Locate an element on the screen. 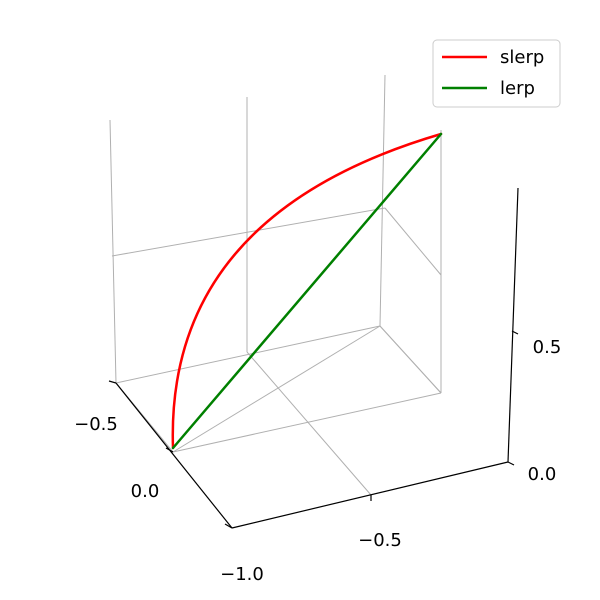 Image resolution: width=600 pixels, height=600 pixels. y-tick-label: −0.5 is located at coordinates (96, 424).